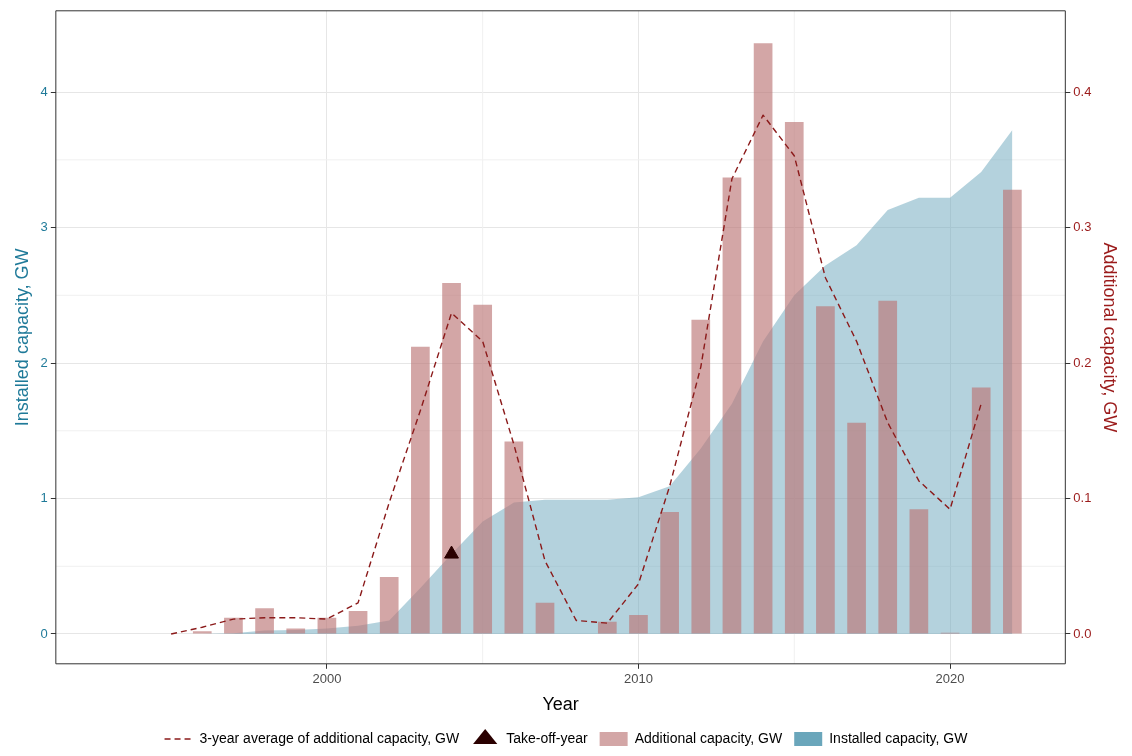 The width and height of the screenshot is (1132, 756). I want to click on y2-tick-label: 0.1, so click(1082, 498).